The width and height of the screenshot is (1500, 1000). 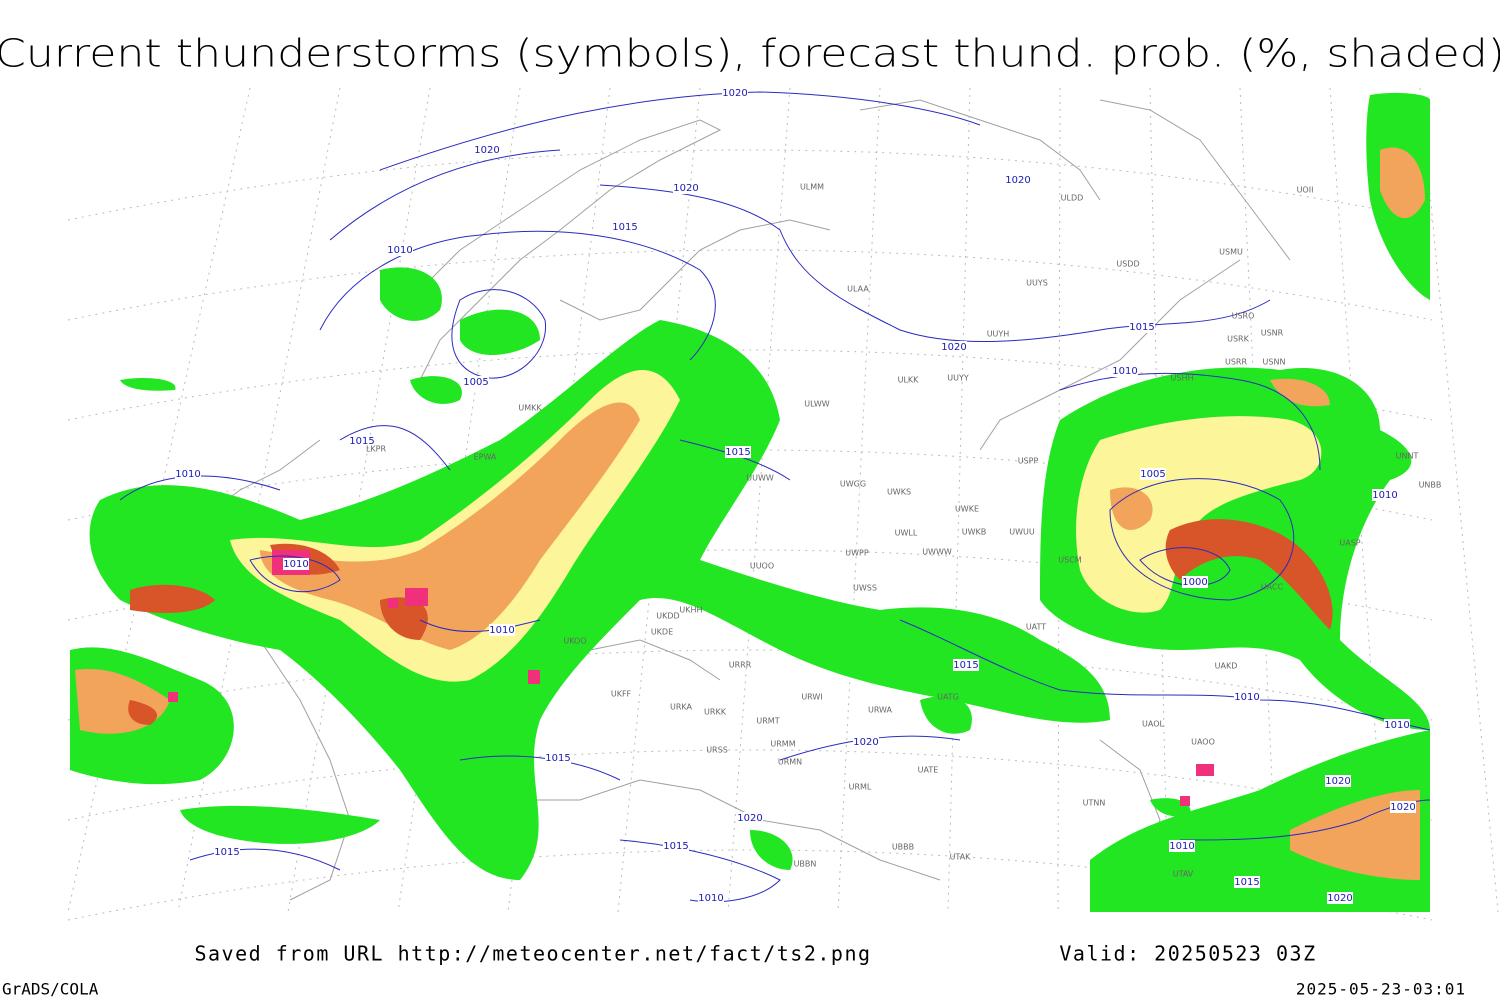 I want to click on station-code: ULWW, so click(x=816, y=404).